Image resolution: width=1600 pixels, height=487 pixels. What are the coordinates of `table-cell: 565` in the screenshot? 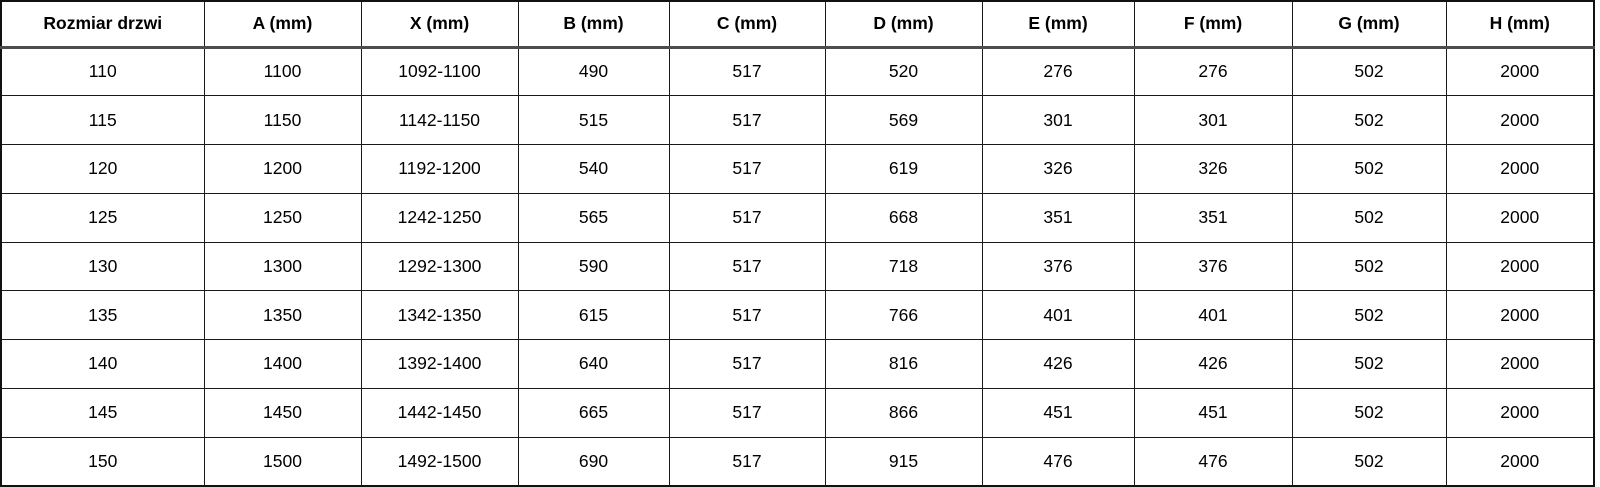 It's located at (593, 217).